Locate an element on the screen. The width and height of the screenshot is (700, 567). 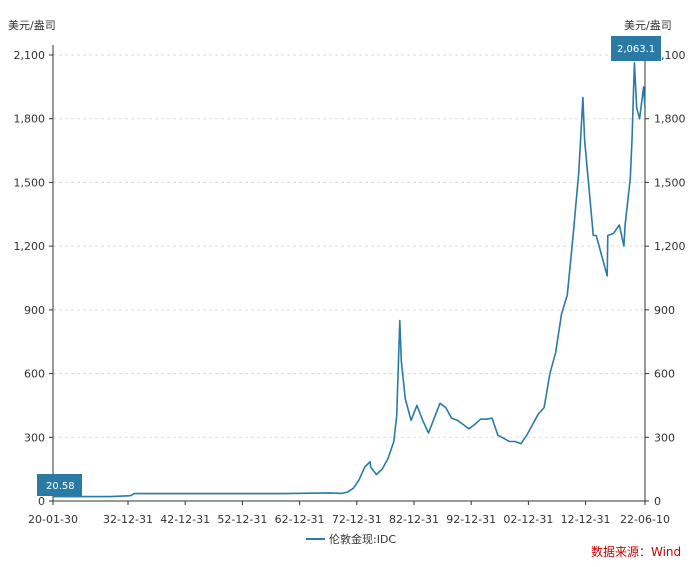
y-left-tick-label: 1,500 is located at coordinates (30, 182).